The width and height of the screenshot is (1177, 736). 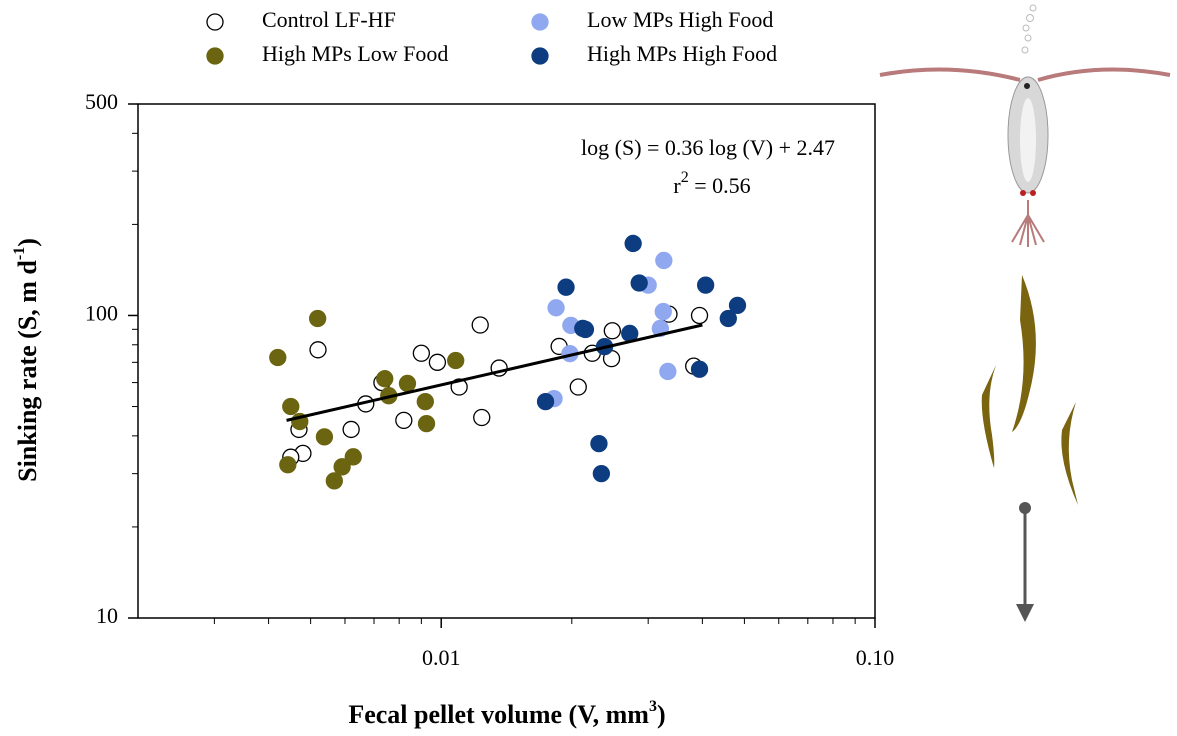 What do you see at coordinates (107, 615) in the screenshot?
I see `y-tick-label: 10` at bounding box center [107, 615].